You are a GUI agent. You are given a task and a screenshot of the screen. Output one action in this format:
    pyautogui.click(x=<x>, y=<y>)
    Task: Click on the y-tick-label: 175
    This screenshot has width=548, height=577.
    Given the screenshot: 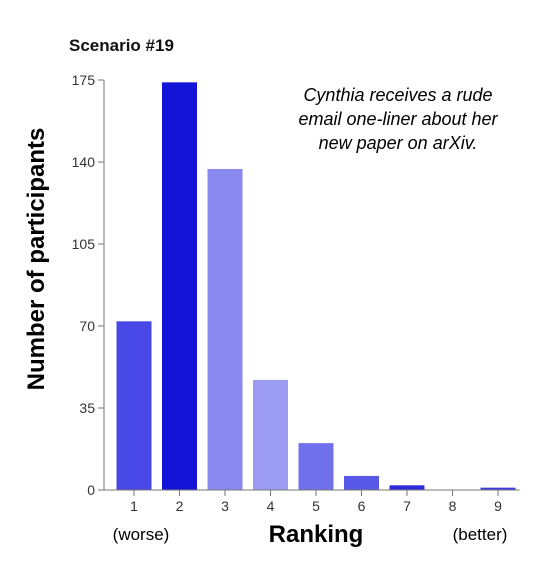 What is the action you would take?
    pyautogui.click(x=84, y=80)
    